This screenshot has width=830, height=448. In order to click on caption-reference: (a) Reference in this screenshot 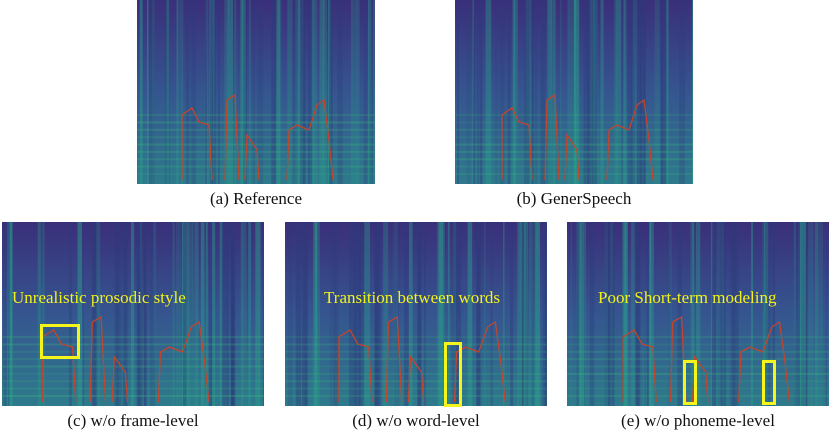, I will do `click(255, 198)`.